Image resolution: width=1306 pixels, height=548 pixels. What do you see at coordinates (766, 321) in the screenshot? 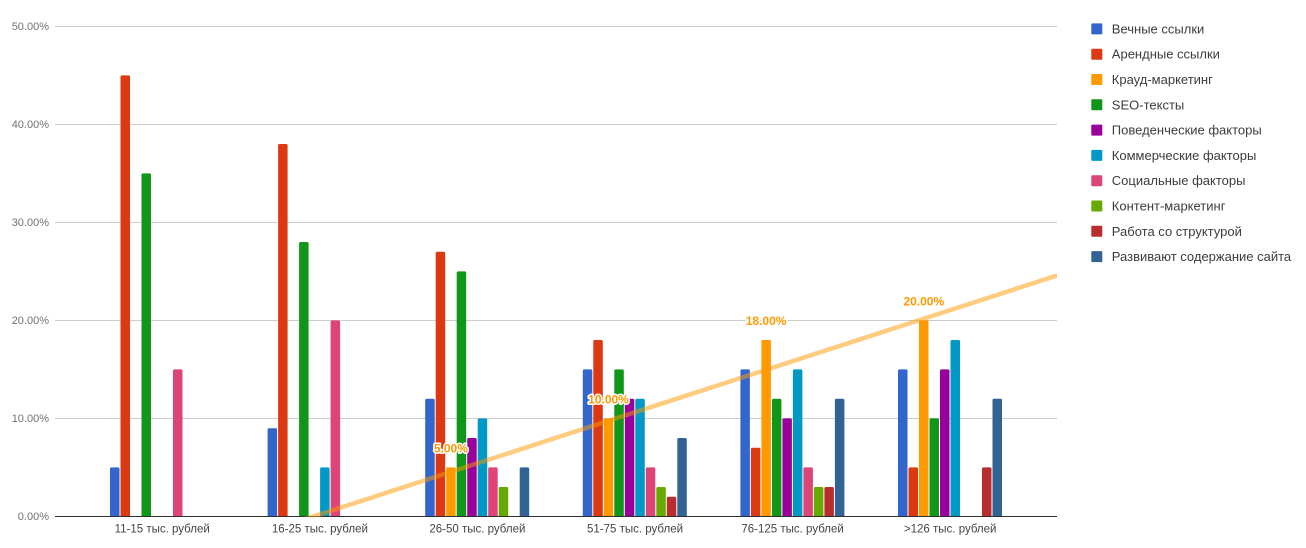
I see `svg-text: 18.00%` at bounding box center [766, 321].